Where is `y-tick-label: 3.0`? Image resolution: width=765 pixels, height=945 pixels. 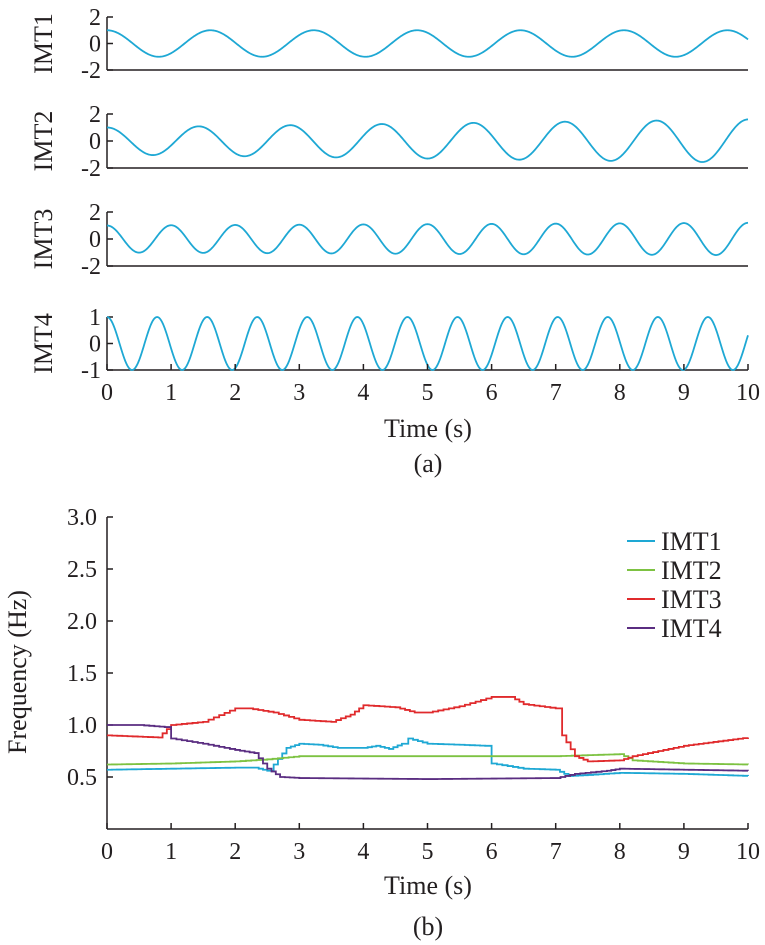 y-tick-label: 3.0 is located at coordinates (82, 518).